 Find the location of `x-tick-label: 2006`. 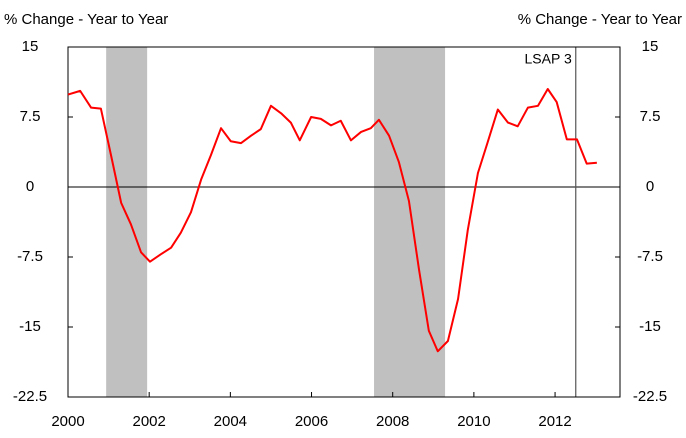

x-tick-label: 2006 is located at coordinates (311, 421).